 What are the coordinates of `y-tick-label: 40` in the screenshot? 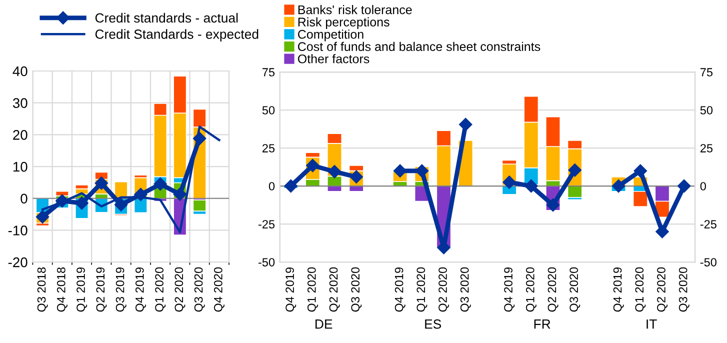 It's located at (20, 71).